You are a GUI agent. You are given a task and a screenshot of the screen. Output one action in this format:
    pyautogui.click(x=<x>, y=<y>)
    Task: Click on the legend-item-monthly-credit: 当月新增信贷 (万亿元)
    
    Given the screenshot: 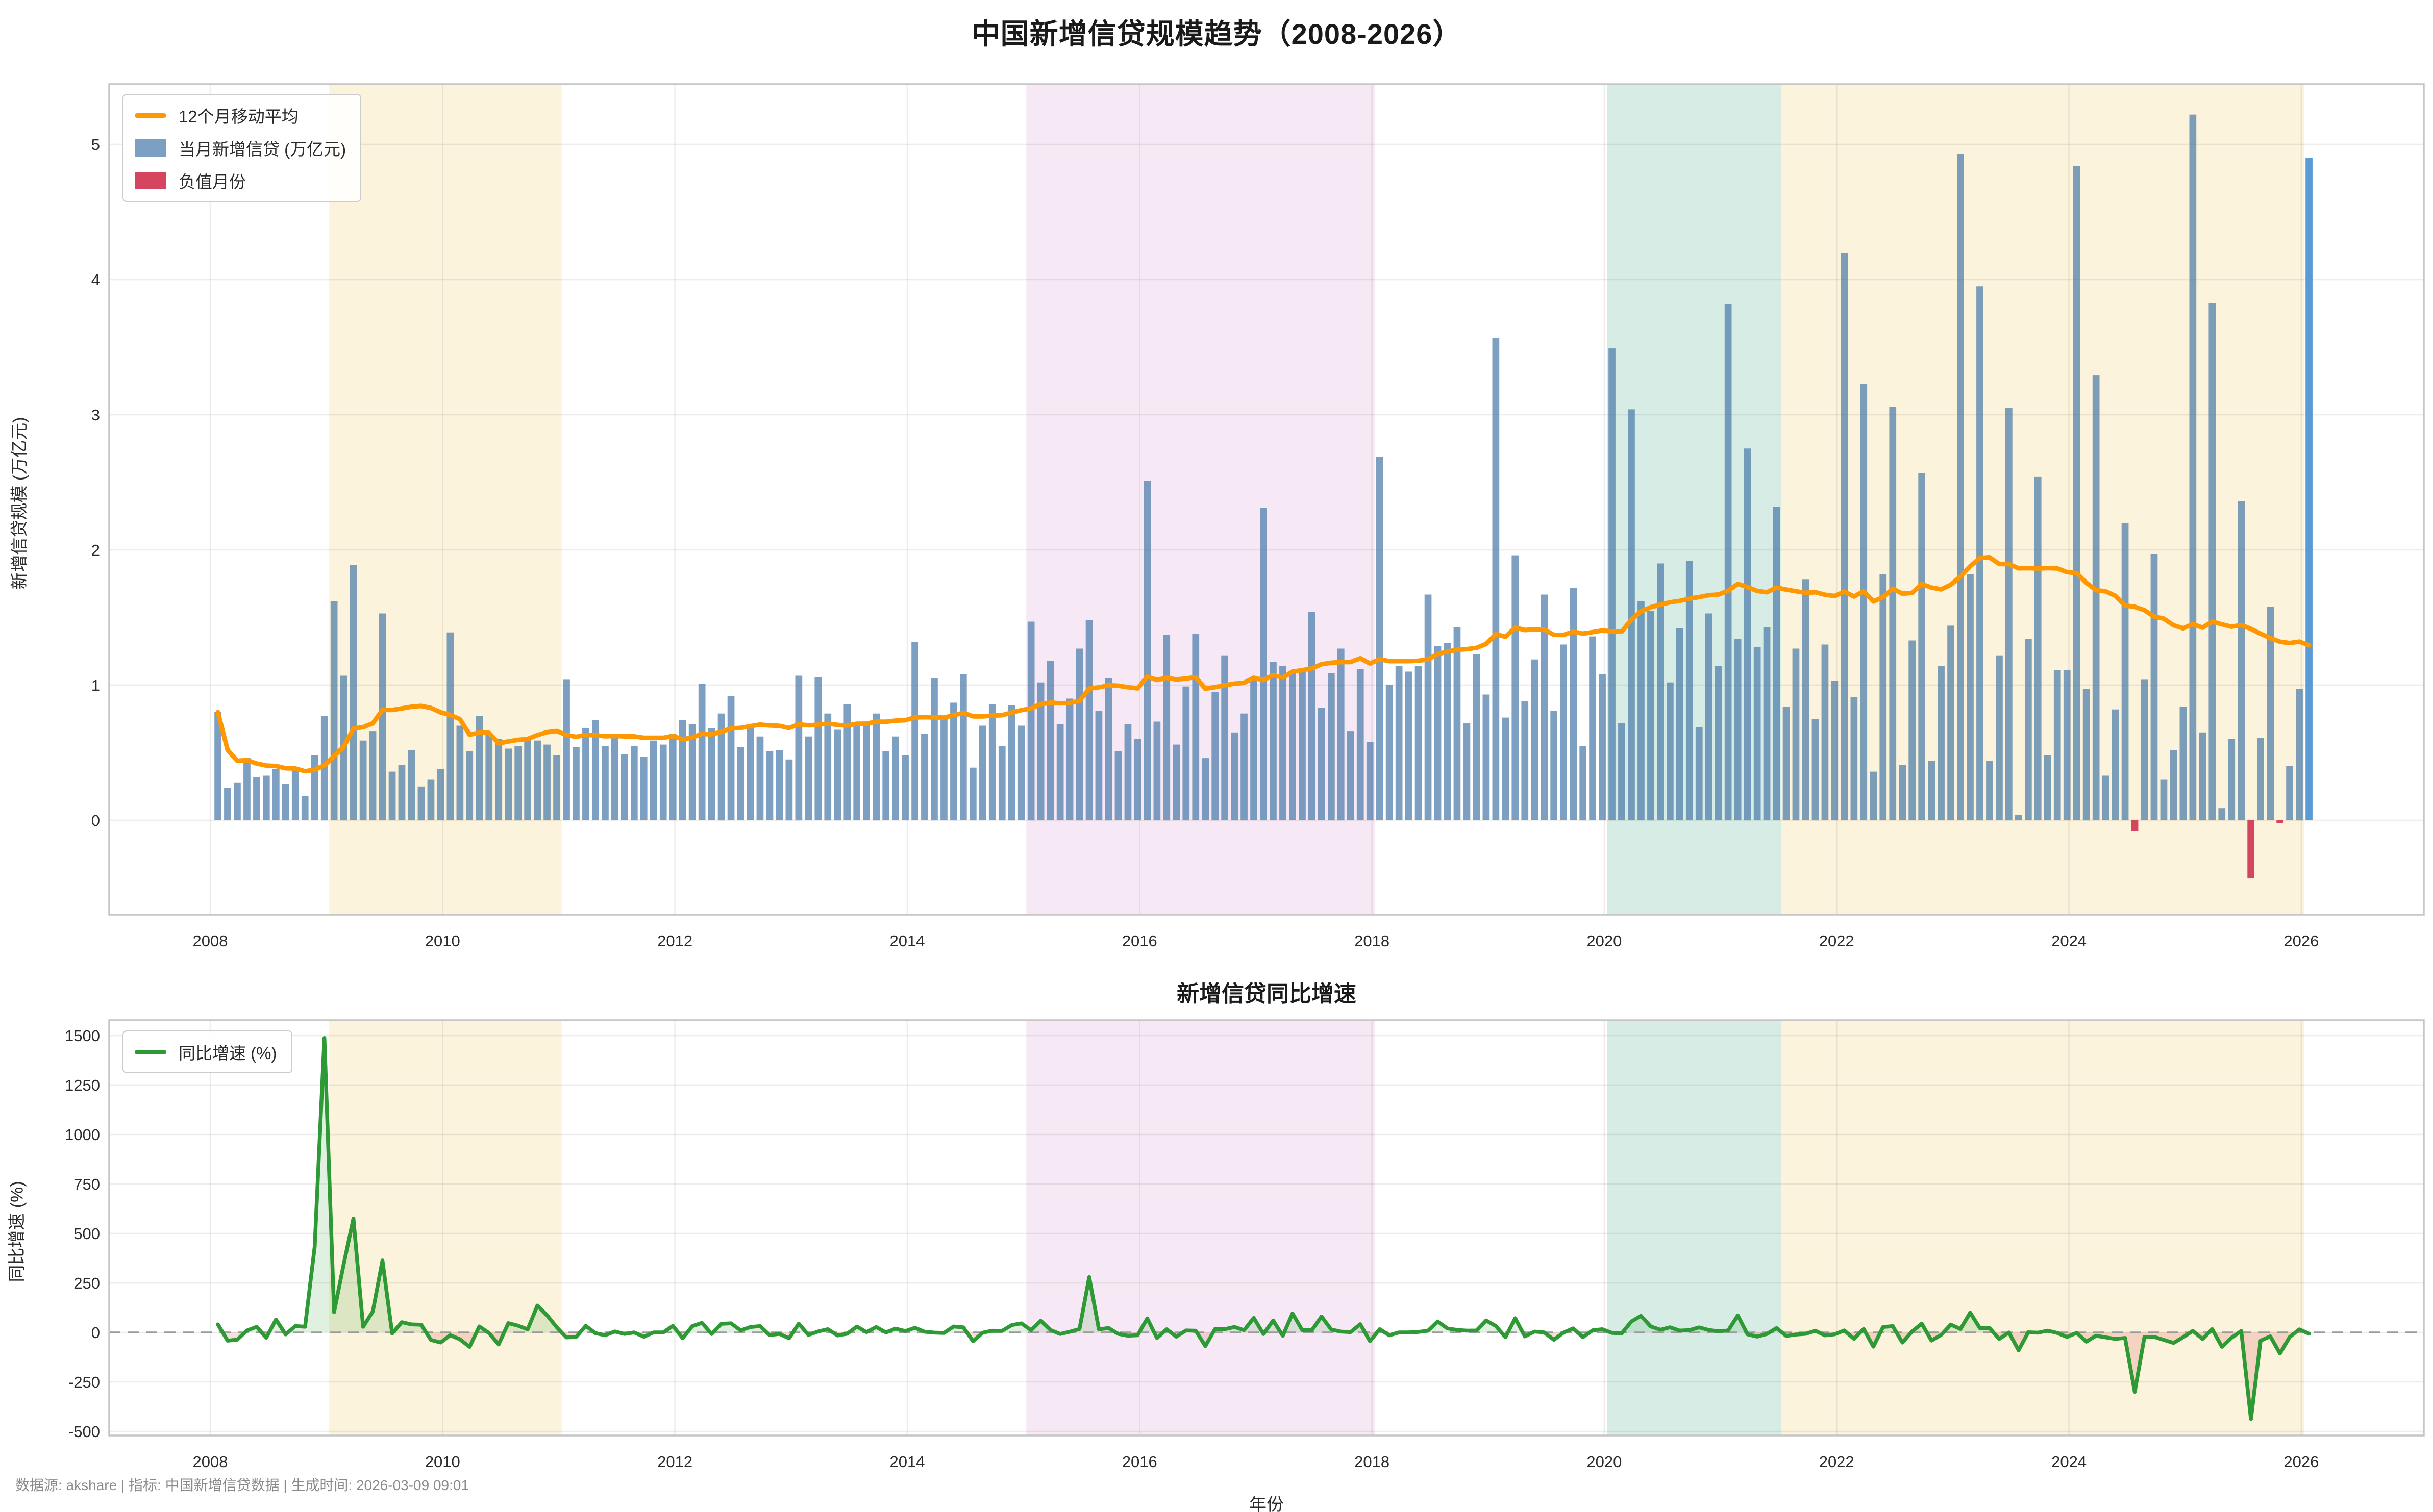 What is the action you would take?
    pyautogui.click(x=240, y=148)
    